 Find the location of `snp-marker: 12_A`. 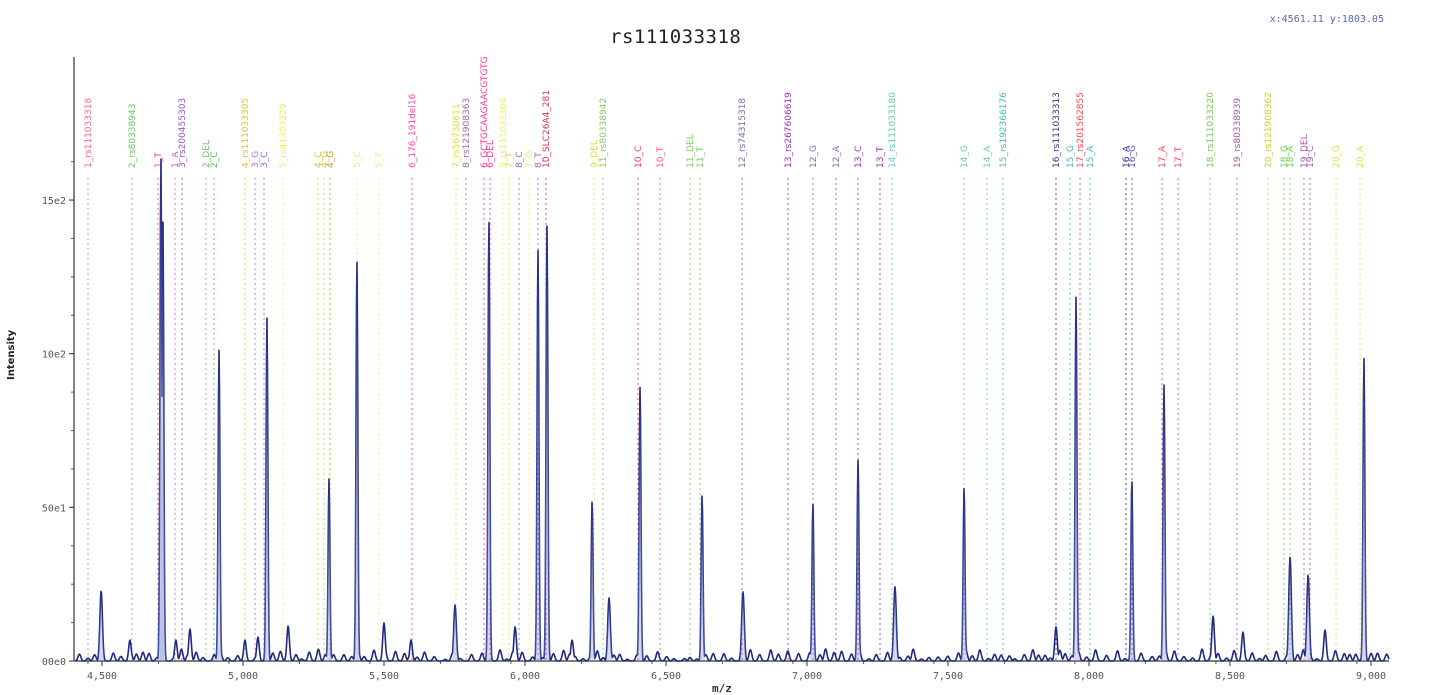

snp-marker: 12_A is located at coordinates (837, 403).